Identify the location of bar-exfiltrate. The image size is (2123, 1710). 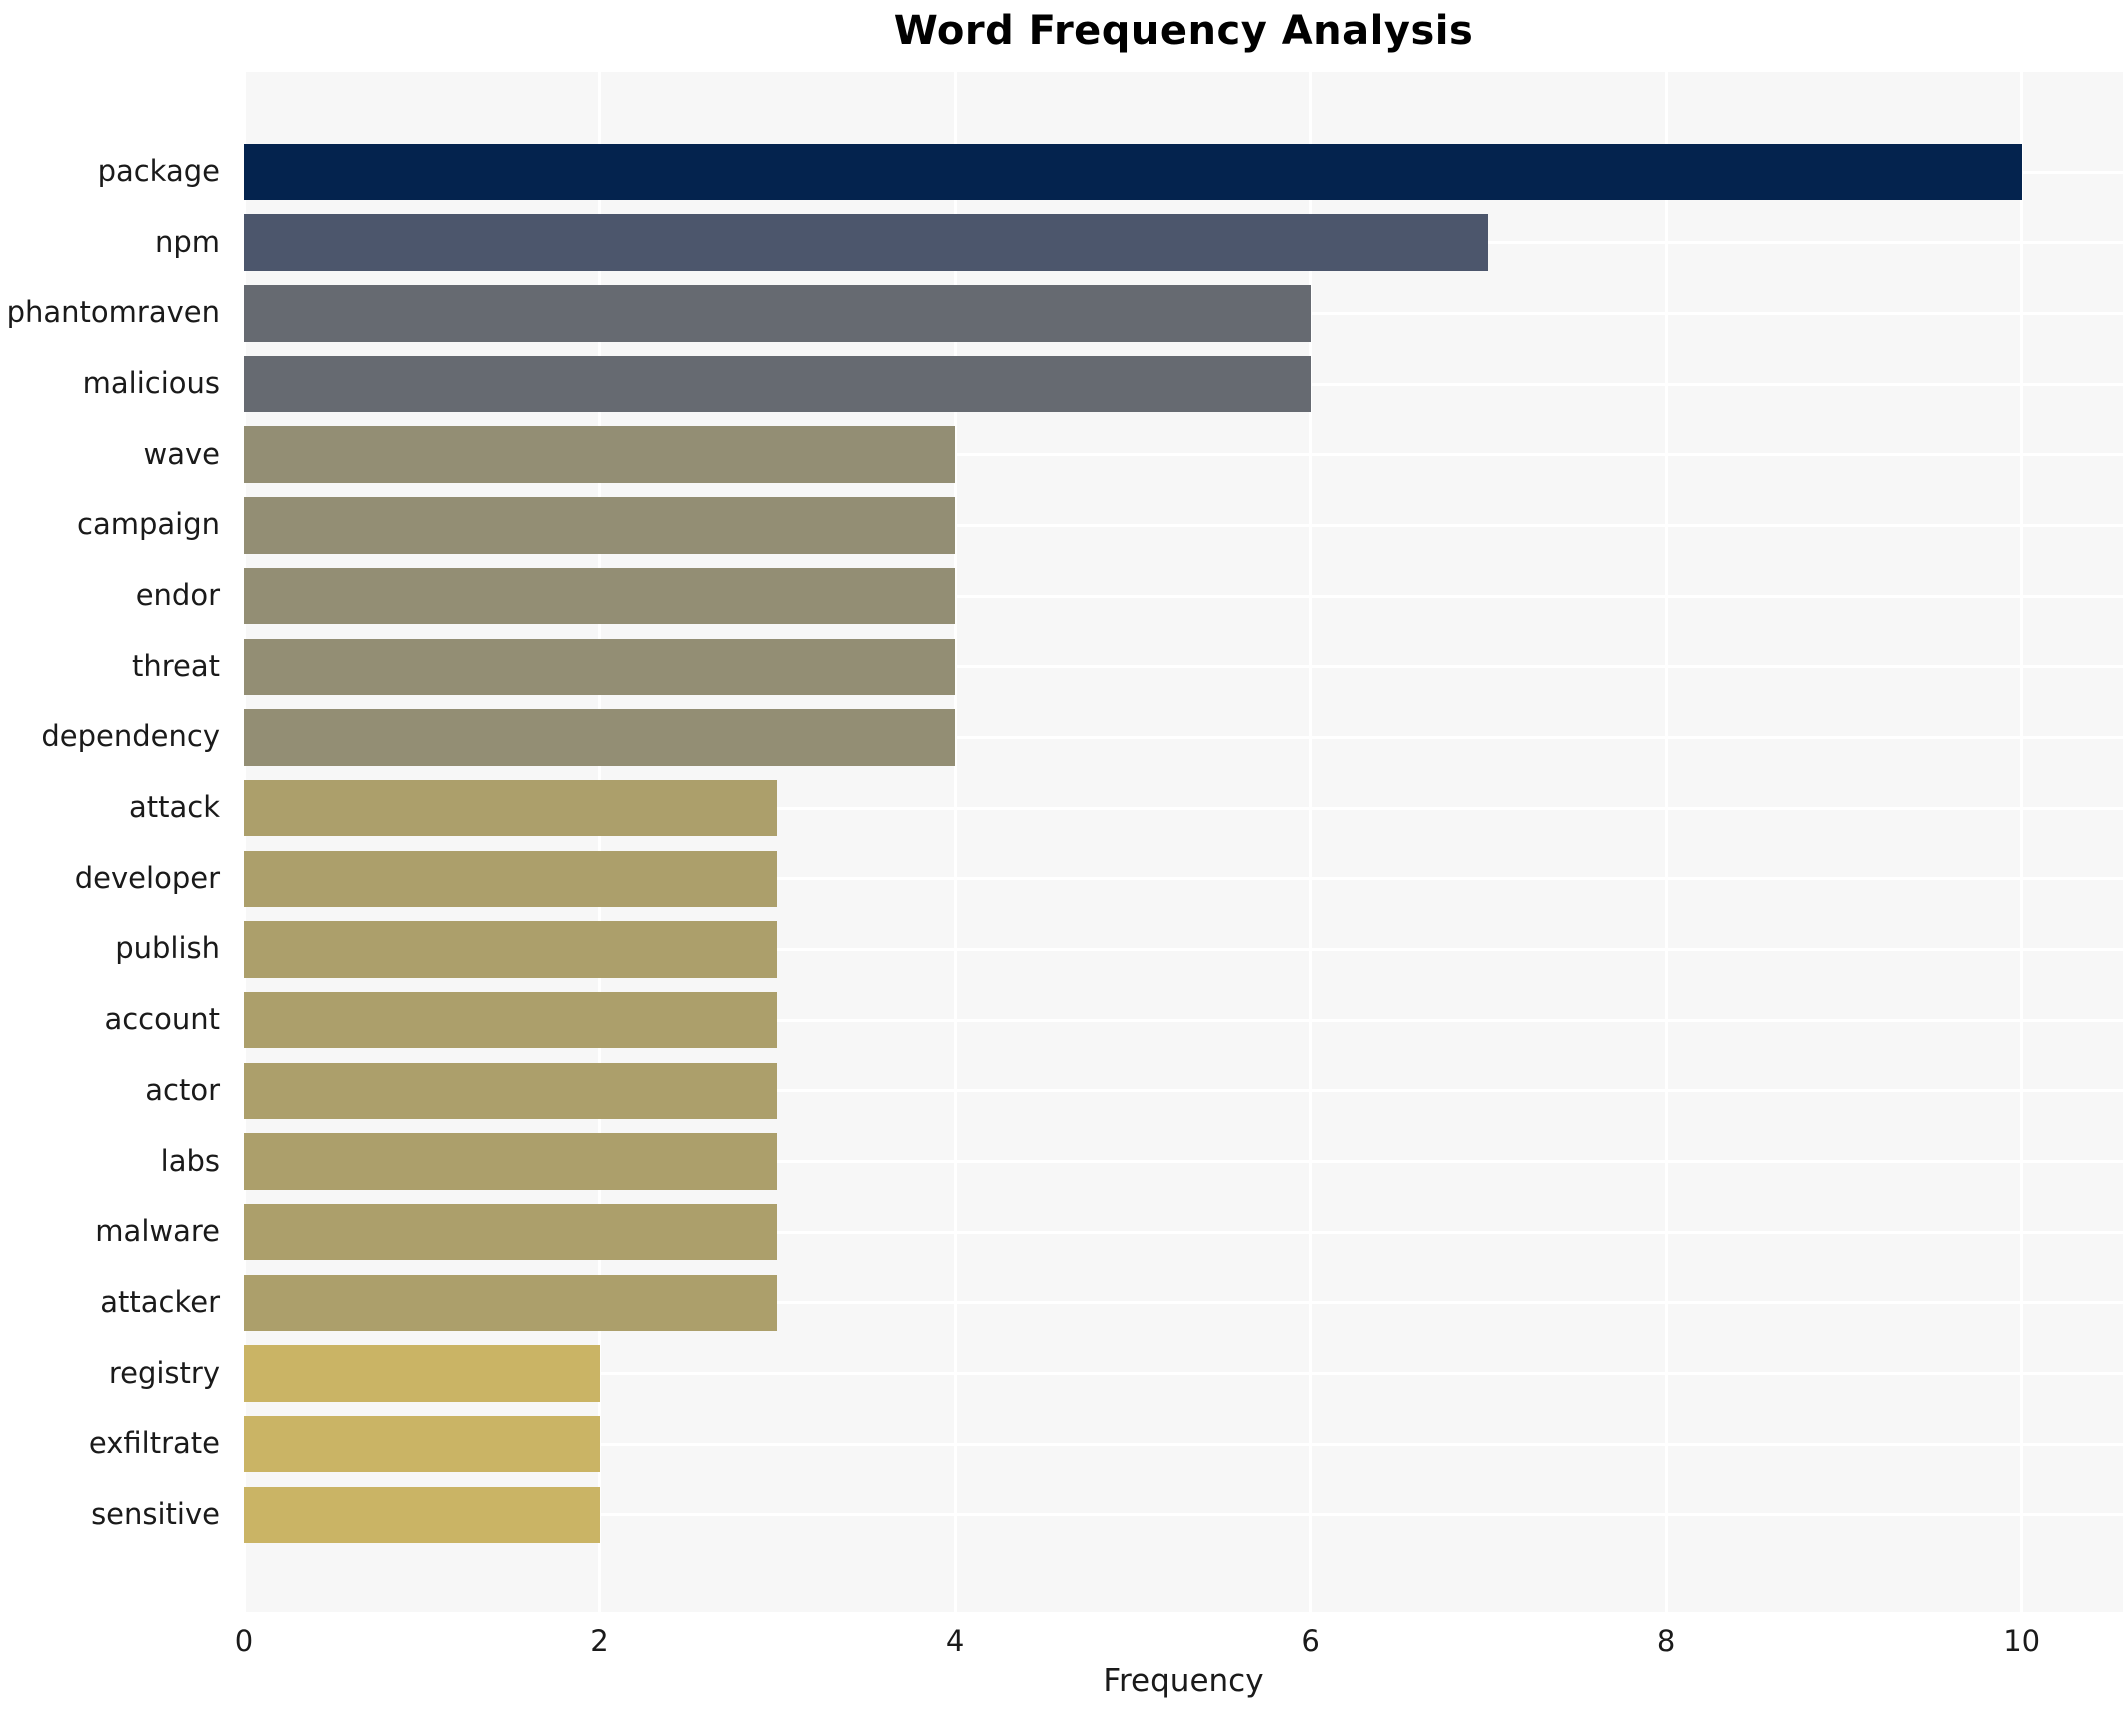
(422, 1444).